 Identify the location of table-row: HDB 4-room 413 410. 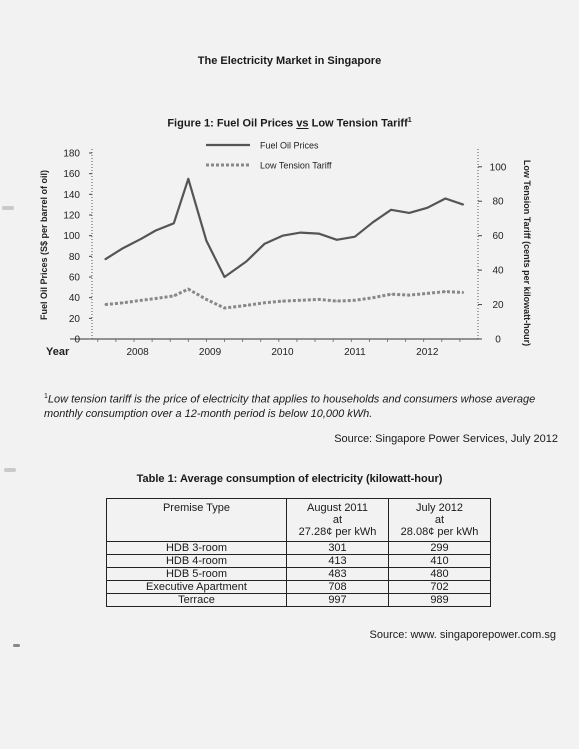
(298, 561).